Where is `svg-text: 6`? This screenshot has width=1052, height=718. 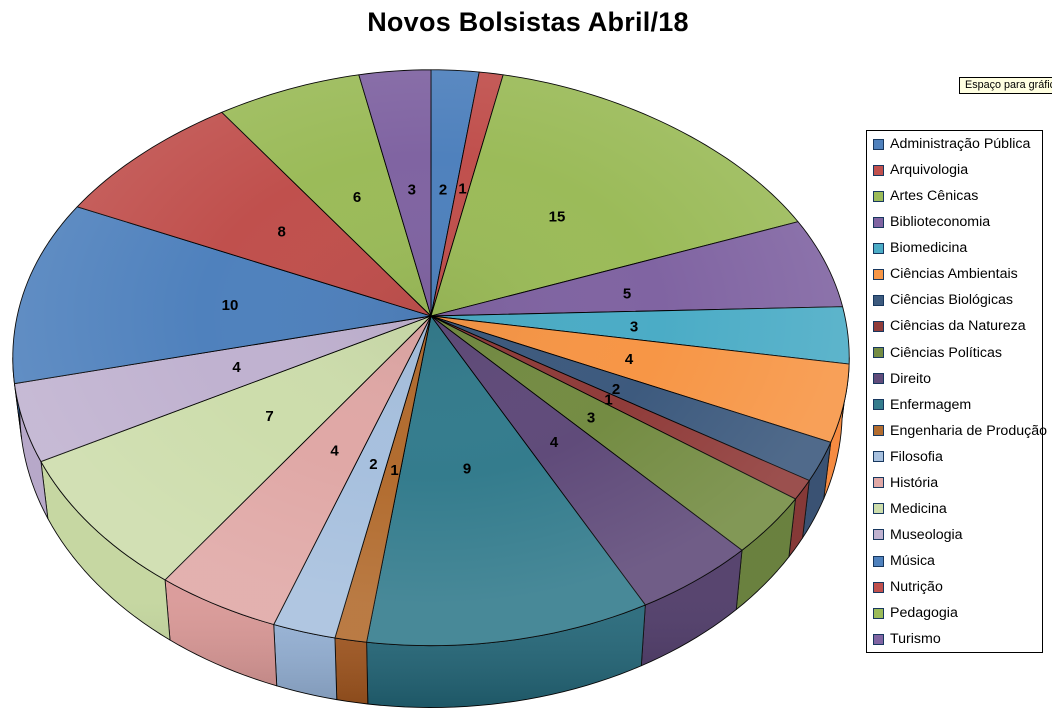 svg-text: 6 is located at coordinates (357, 197).